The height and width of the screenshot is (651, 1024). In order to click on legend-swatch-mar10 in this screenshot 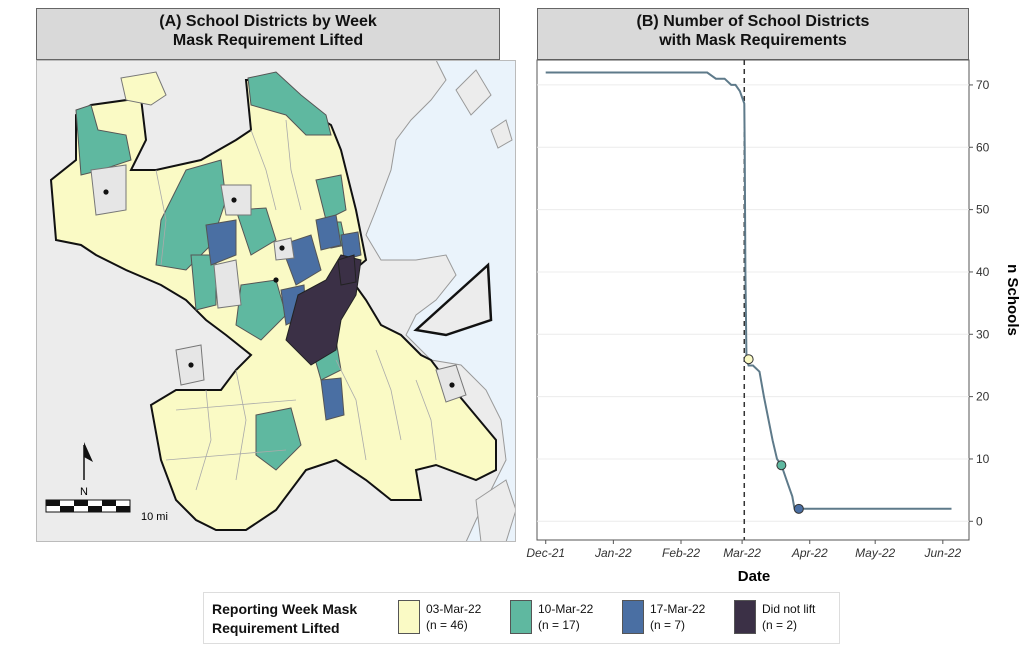, I will do `click(521, 617)`.